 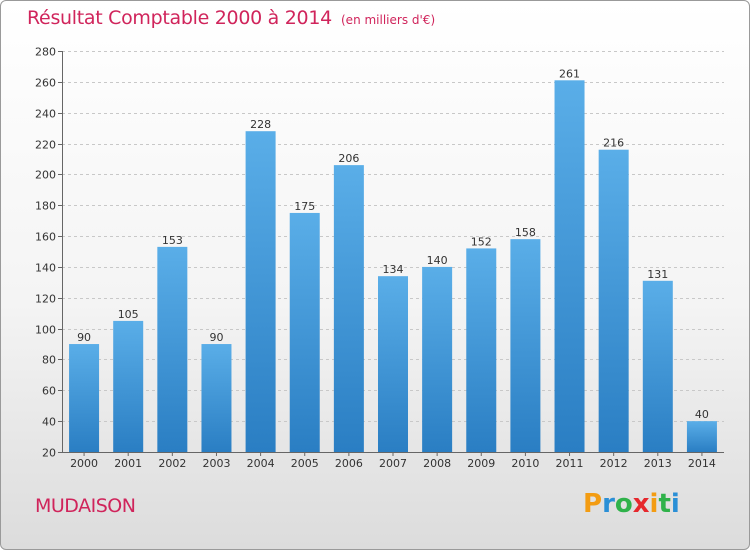 I want to click on x-tick-label: 2000, so click(x=84, y=463).